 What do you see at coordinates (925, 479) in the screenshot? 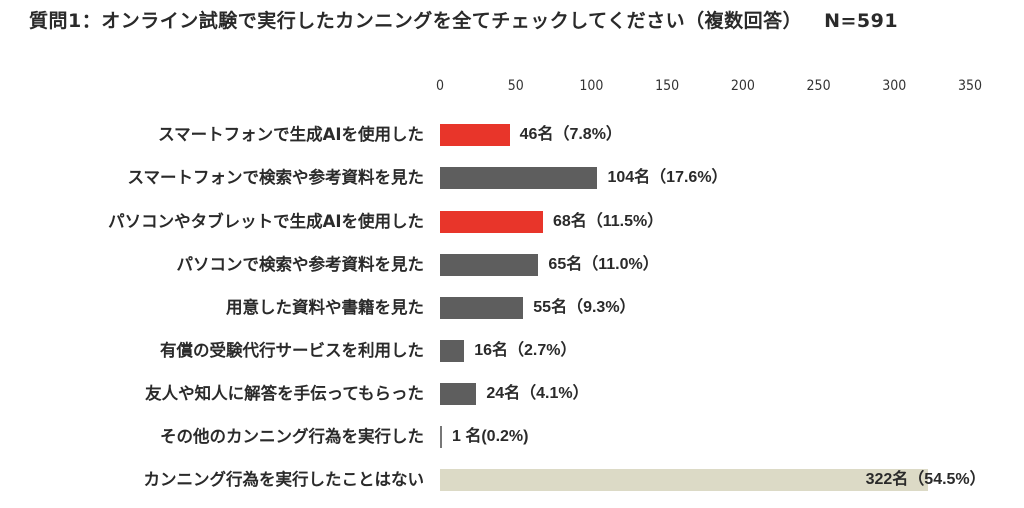
I see `value-label: 322名（54.5%）` at bounding box center [925, 479].